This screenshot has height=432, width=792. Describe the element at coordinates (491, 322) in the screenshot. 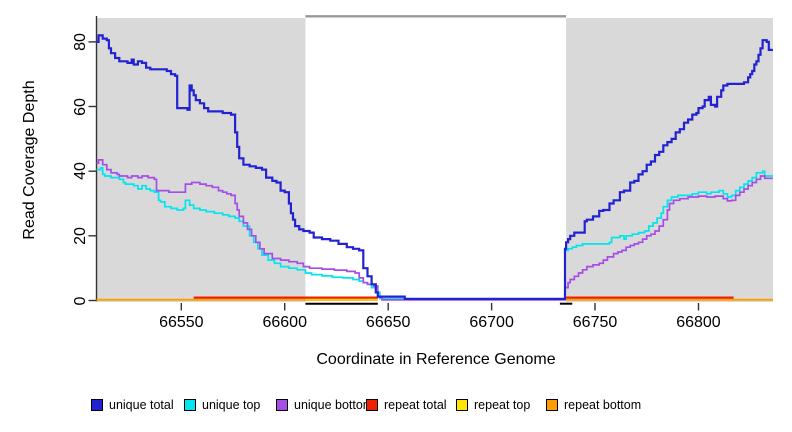

I see `x-tick-label: 66700` at that location.